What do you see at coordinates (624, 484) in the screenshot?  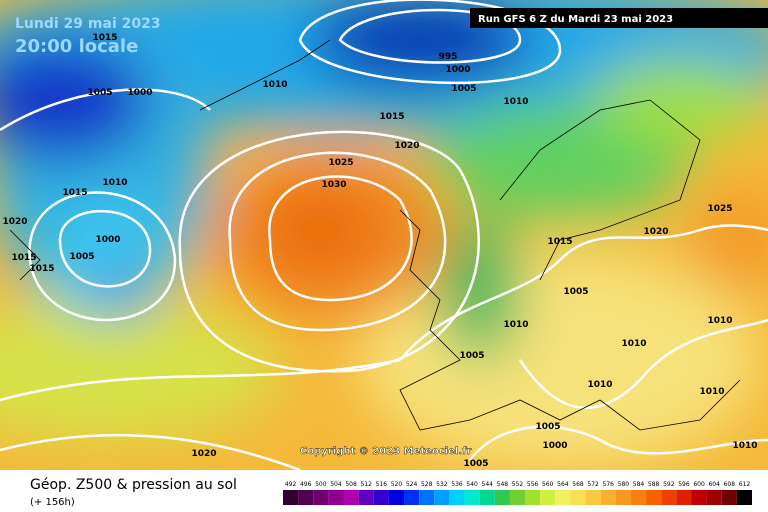 I see `legend-label: 580` at bounding box center [624, 484].